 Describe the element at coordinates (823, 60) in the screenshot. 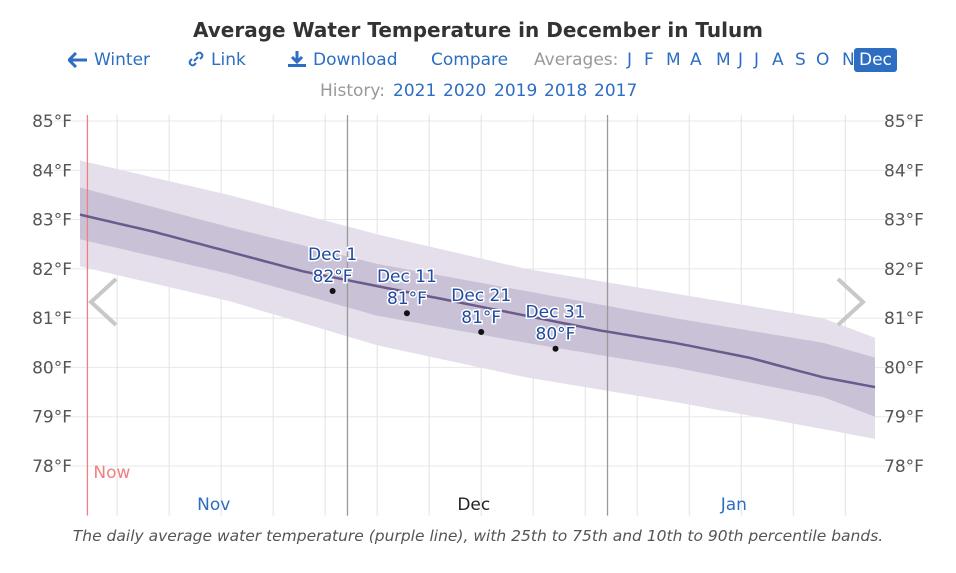

I see `month-button-9: O` at that location.